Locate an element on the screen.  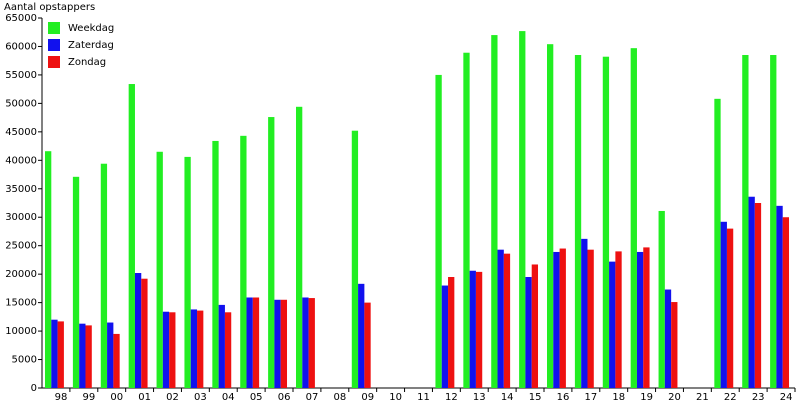
x-tick-label: 98 is located at coordinates (61, 396).